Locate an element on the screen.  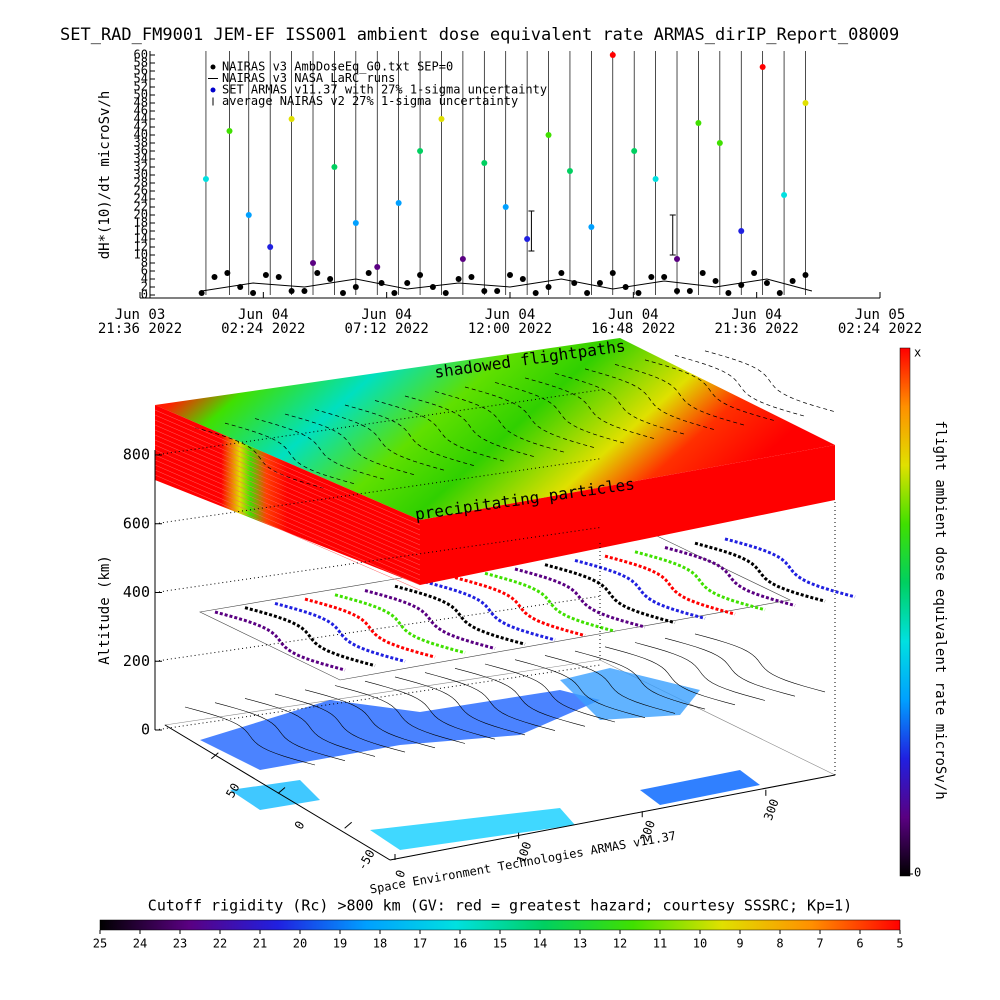
y-tick-label: 14 is located at coordinates (141, 239).